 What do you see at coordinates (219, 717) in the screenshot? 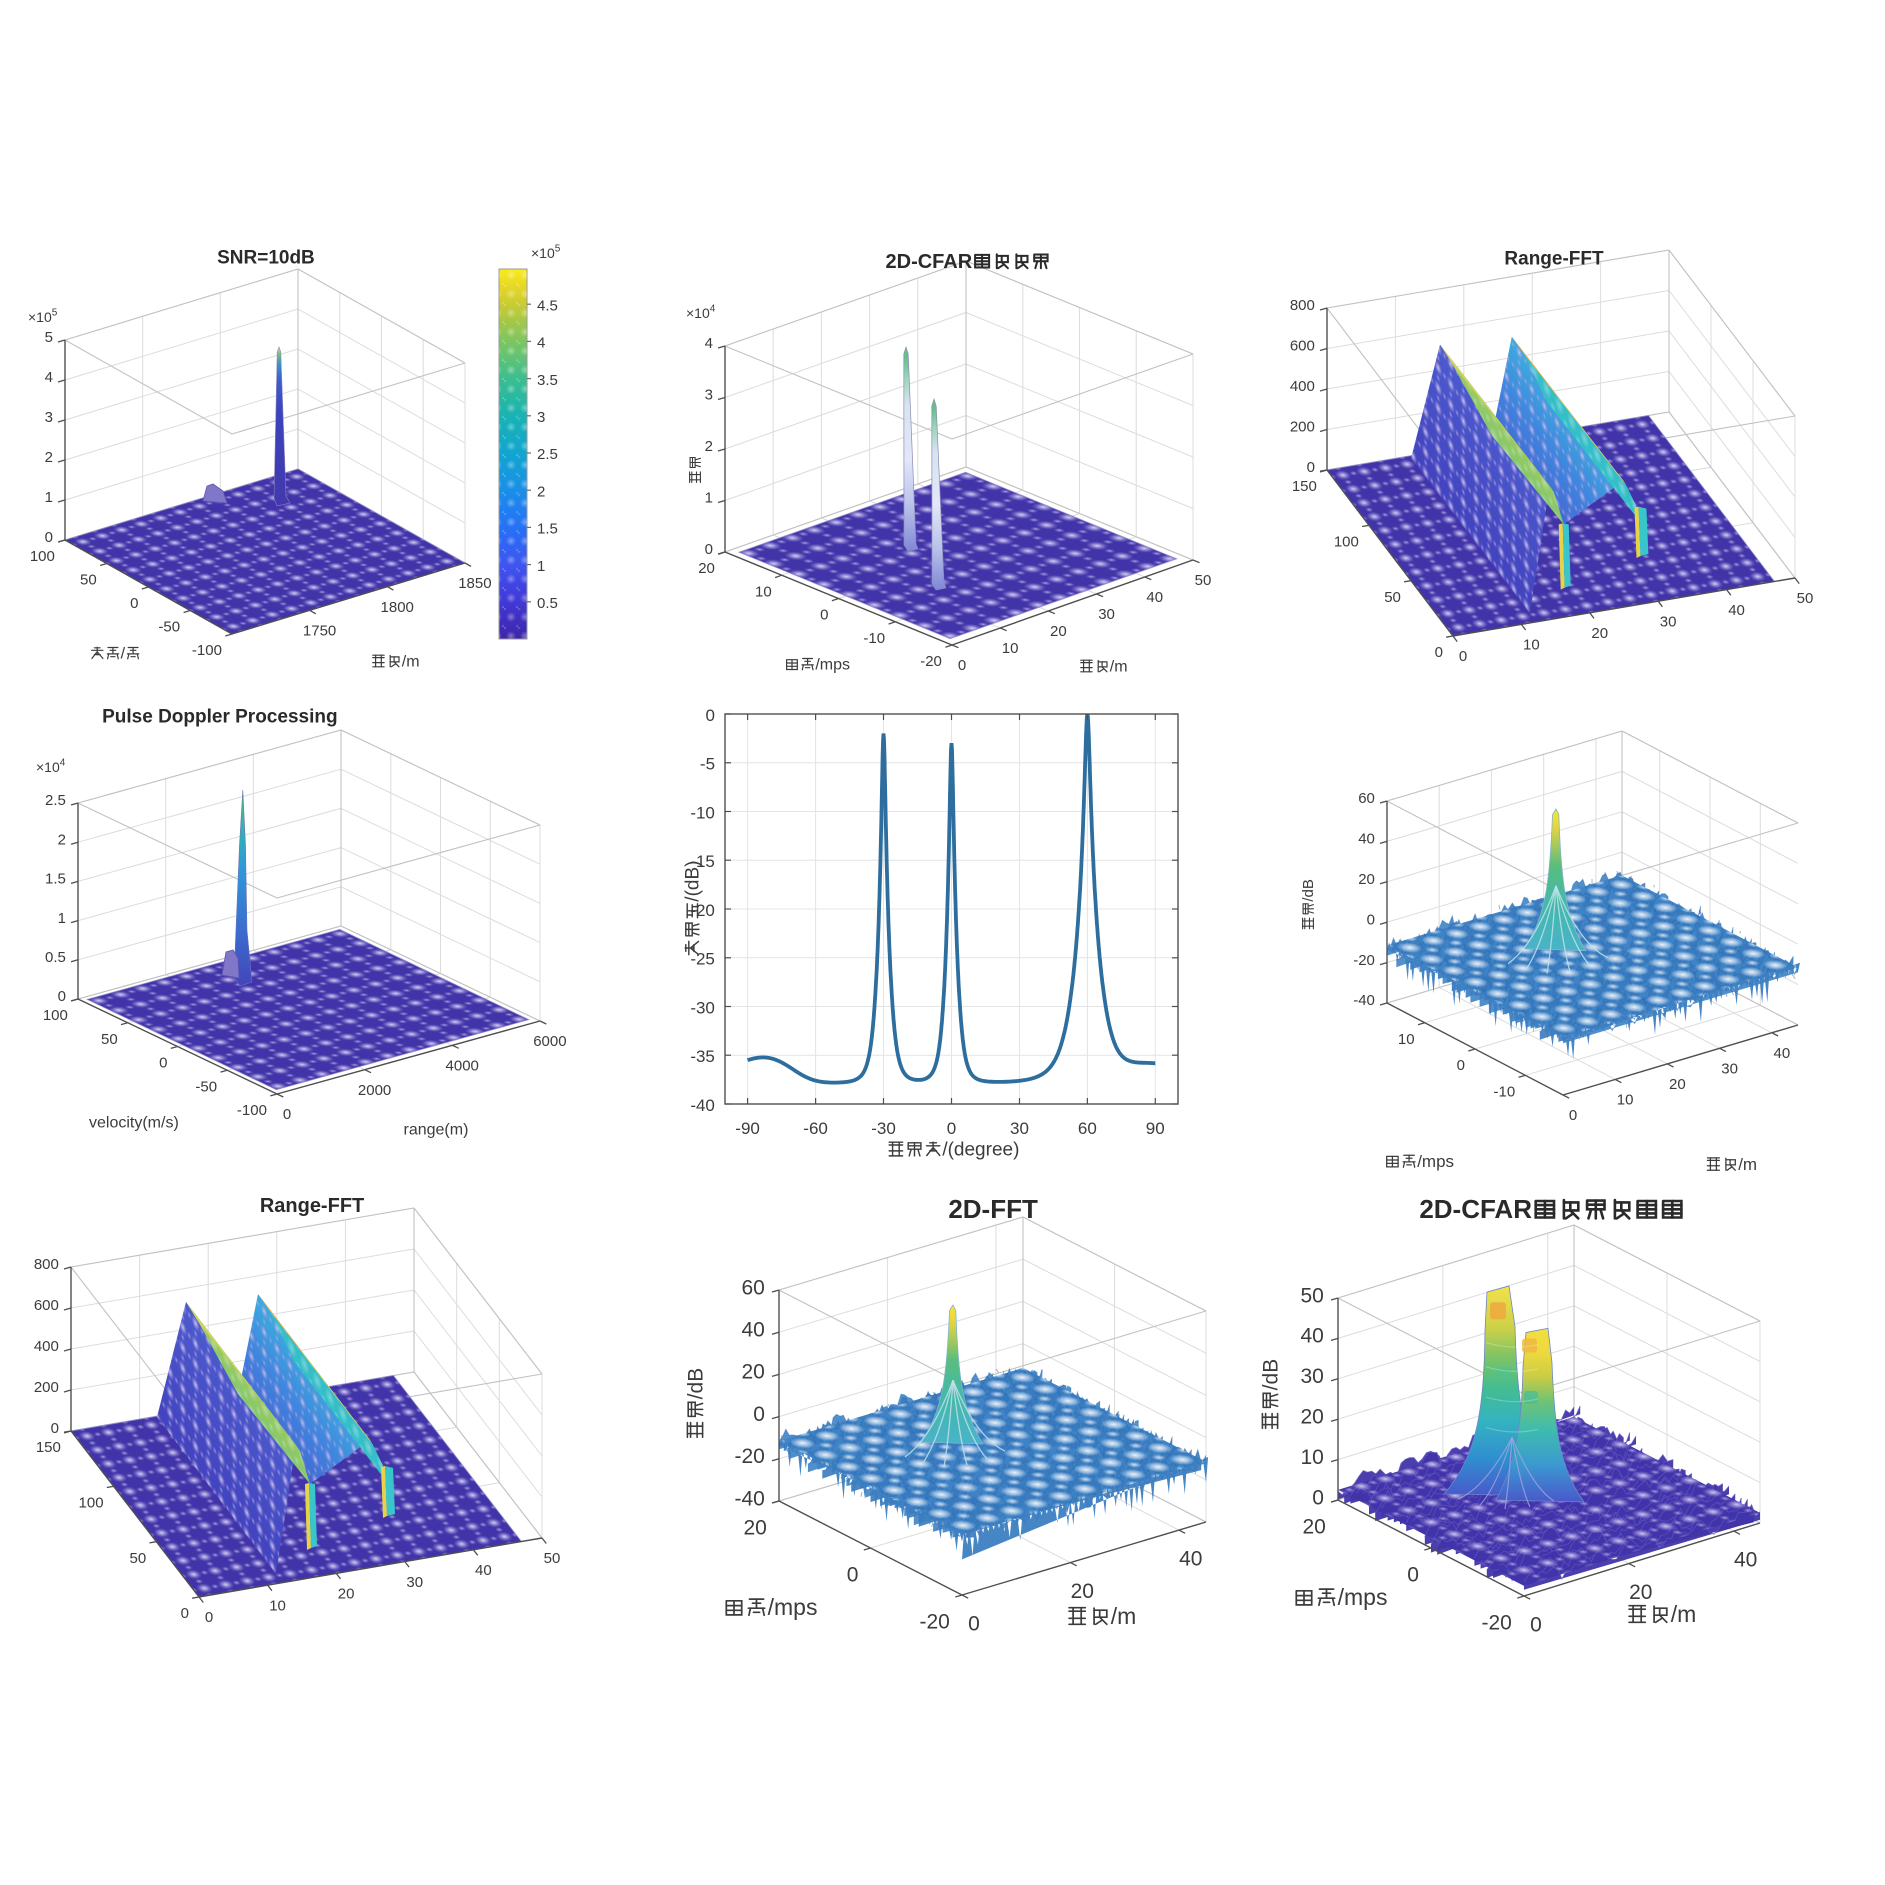
I see `svg-text: Pulse Doppler Processing` at bounding box center [219, 717].